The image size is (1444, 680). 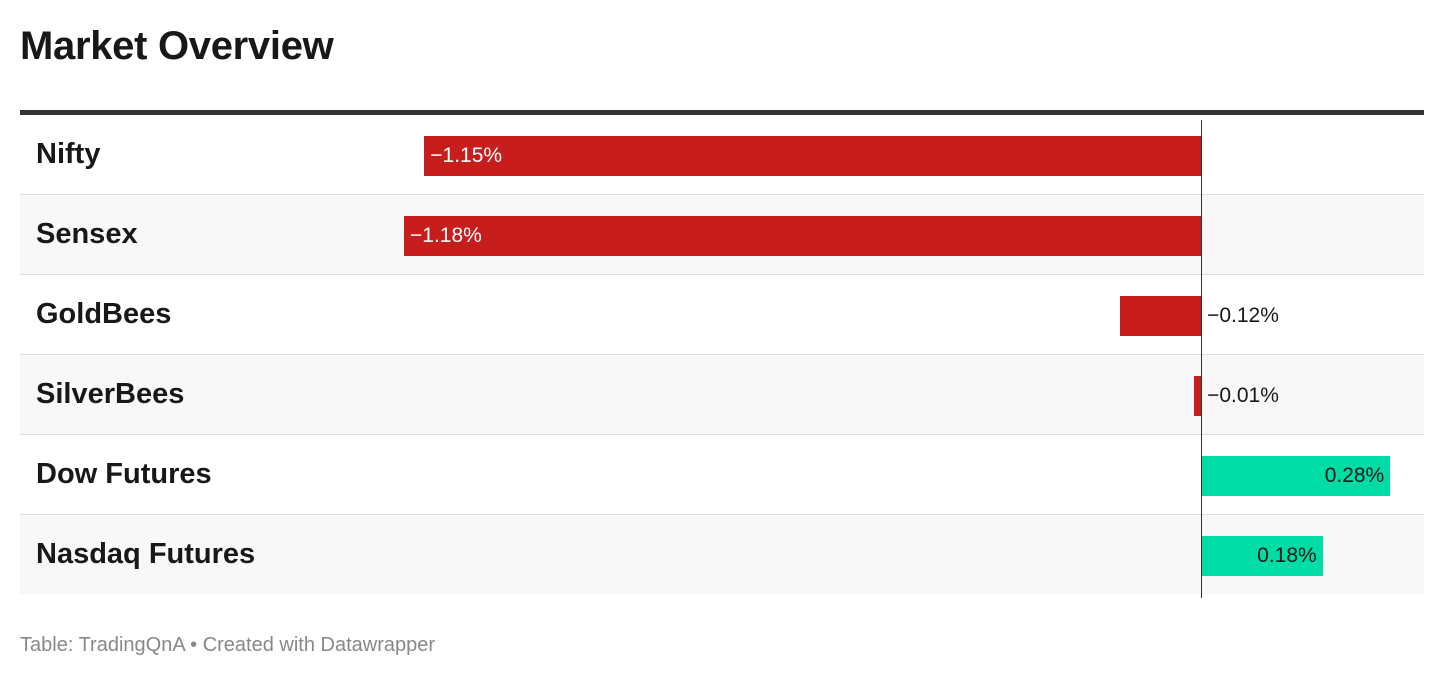 I want to click on table-row: GoldBees −0.12%, so click(x=722, y=315).